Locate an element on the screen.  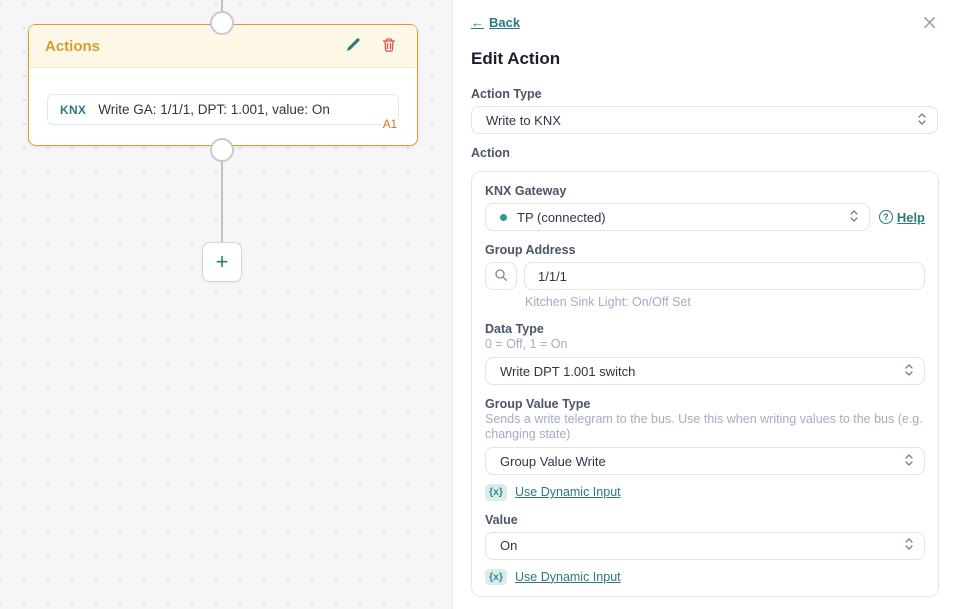
trash-icon is located at coordinates (389, 46).